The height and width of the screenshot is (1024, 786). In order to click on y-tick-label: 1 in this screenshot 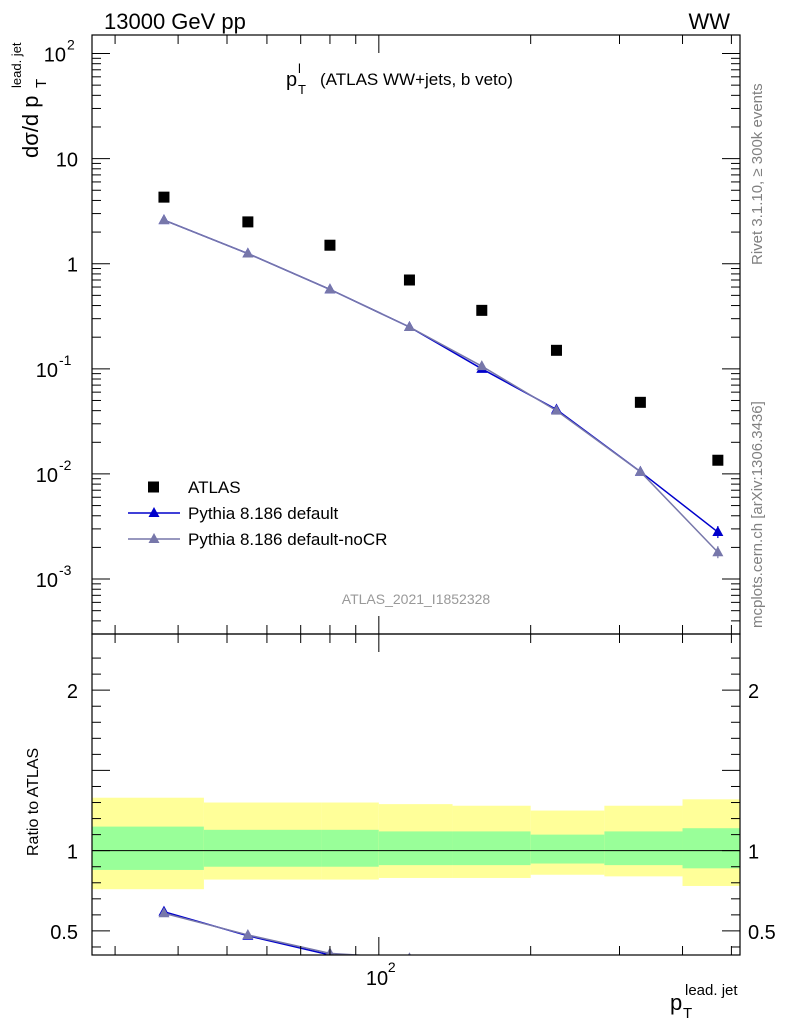, I will do `click(72, 266)`.